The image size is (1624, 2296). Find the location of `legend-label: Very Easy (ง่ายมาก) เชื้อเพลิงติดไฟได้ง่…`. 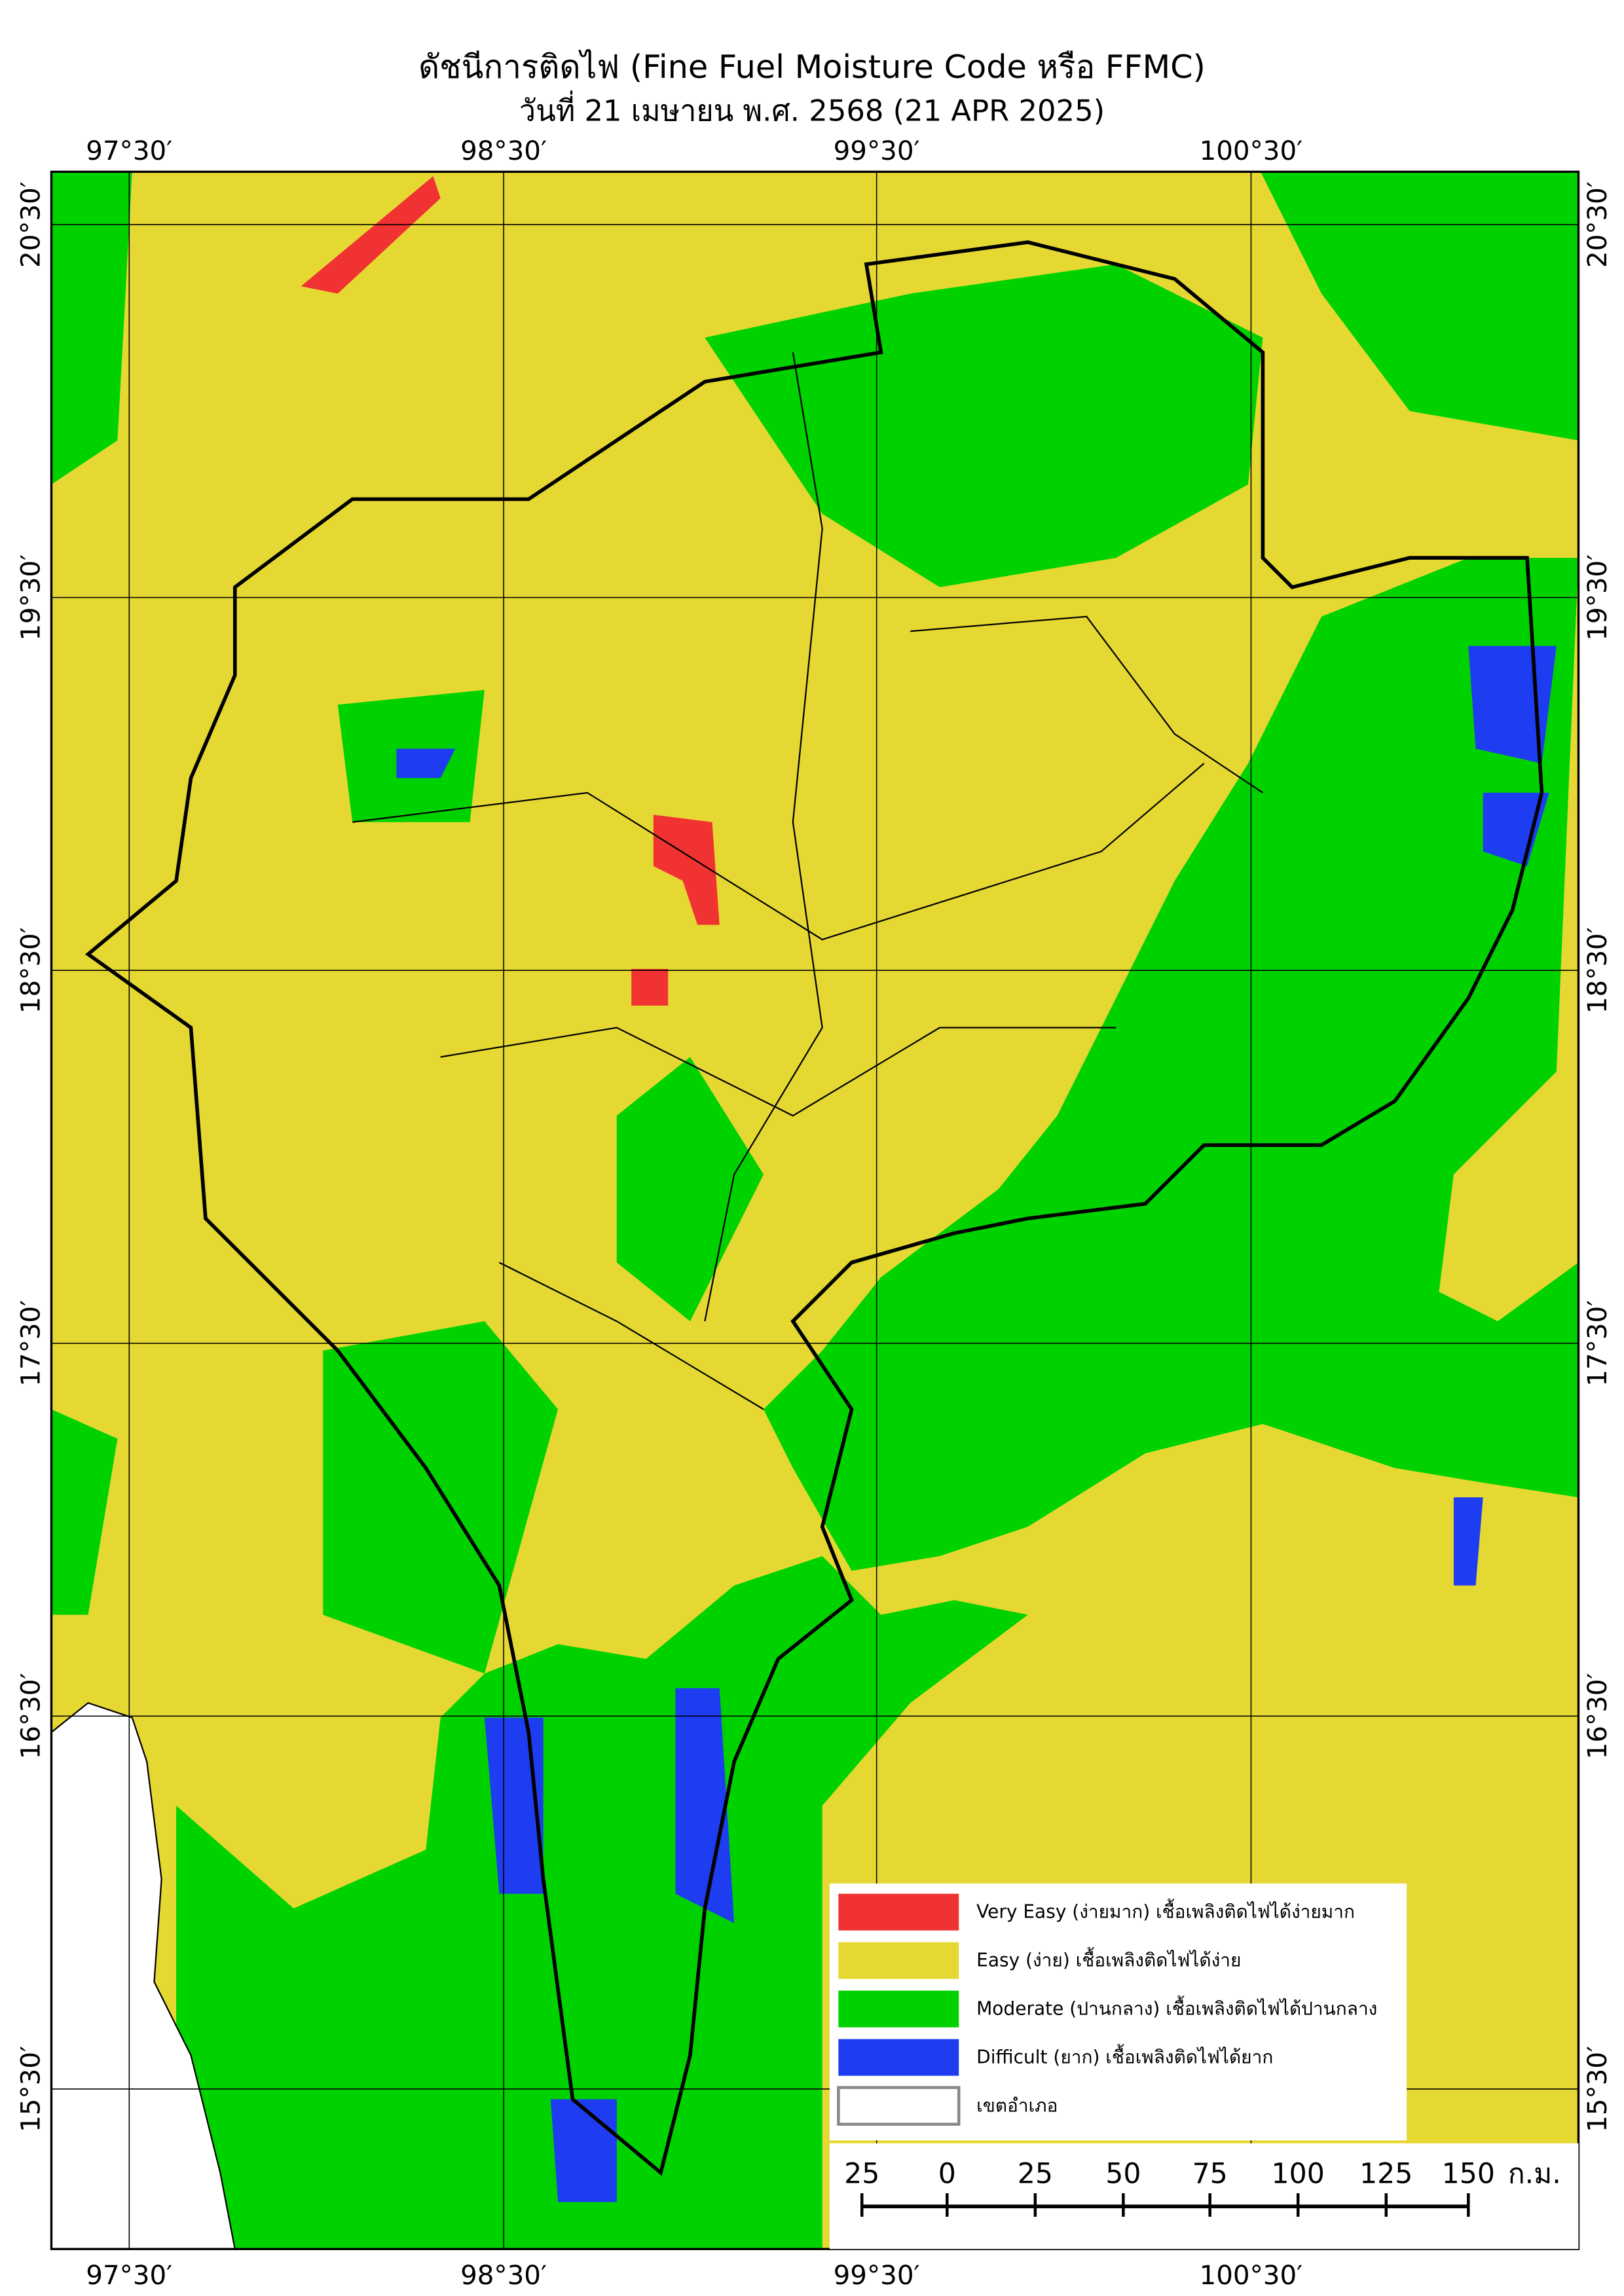

legend-label: Very Easy (ง่ายมาก) เชื้อเพลิงติดไฟได้ง่… is located at coordinates (1165, 1911).